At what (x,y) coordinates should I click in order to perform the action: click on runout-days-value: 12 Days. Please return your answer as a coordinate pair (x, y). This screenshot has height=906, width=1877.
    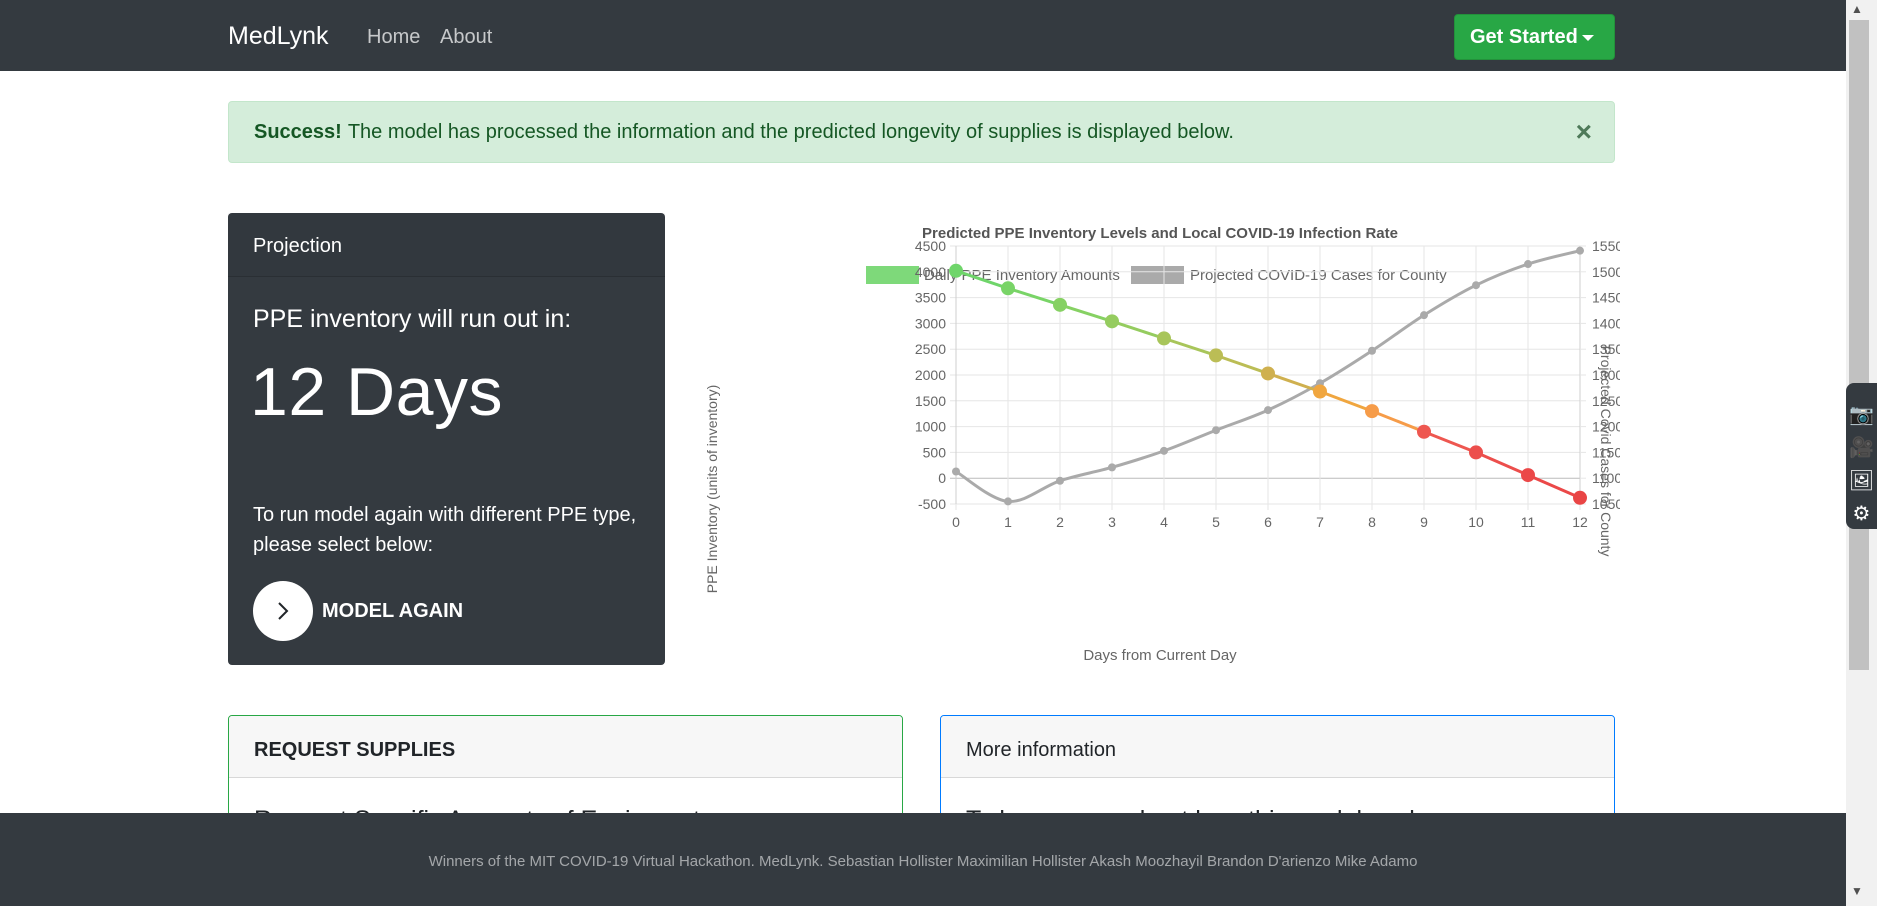
    Looking at the image, I should click on (376, 392).